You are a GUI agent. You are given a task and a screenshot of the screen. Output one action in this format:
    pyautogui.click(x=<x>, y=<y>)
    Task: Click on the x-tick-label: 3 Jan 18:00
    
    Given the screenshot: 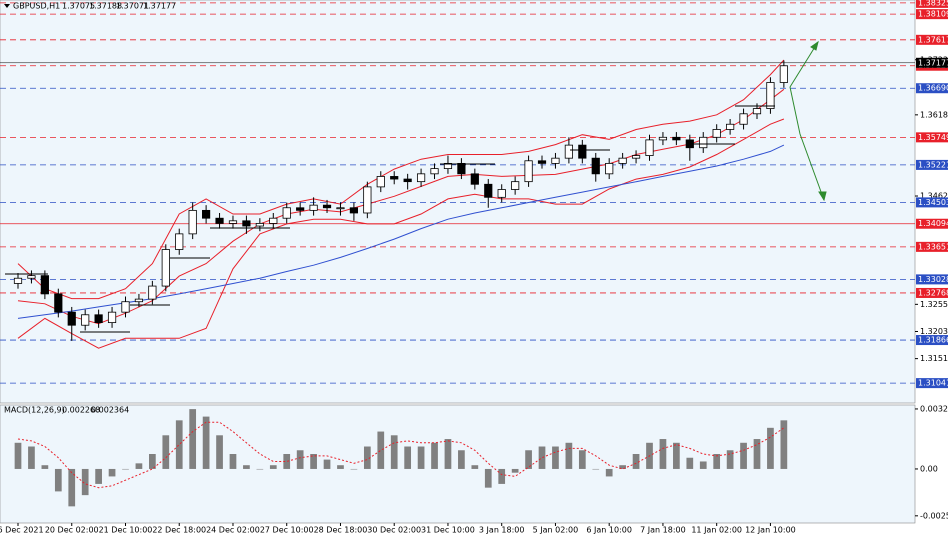 What is the action you would take?
    pyautogui.click(x=502, y=530)
    